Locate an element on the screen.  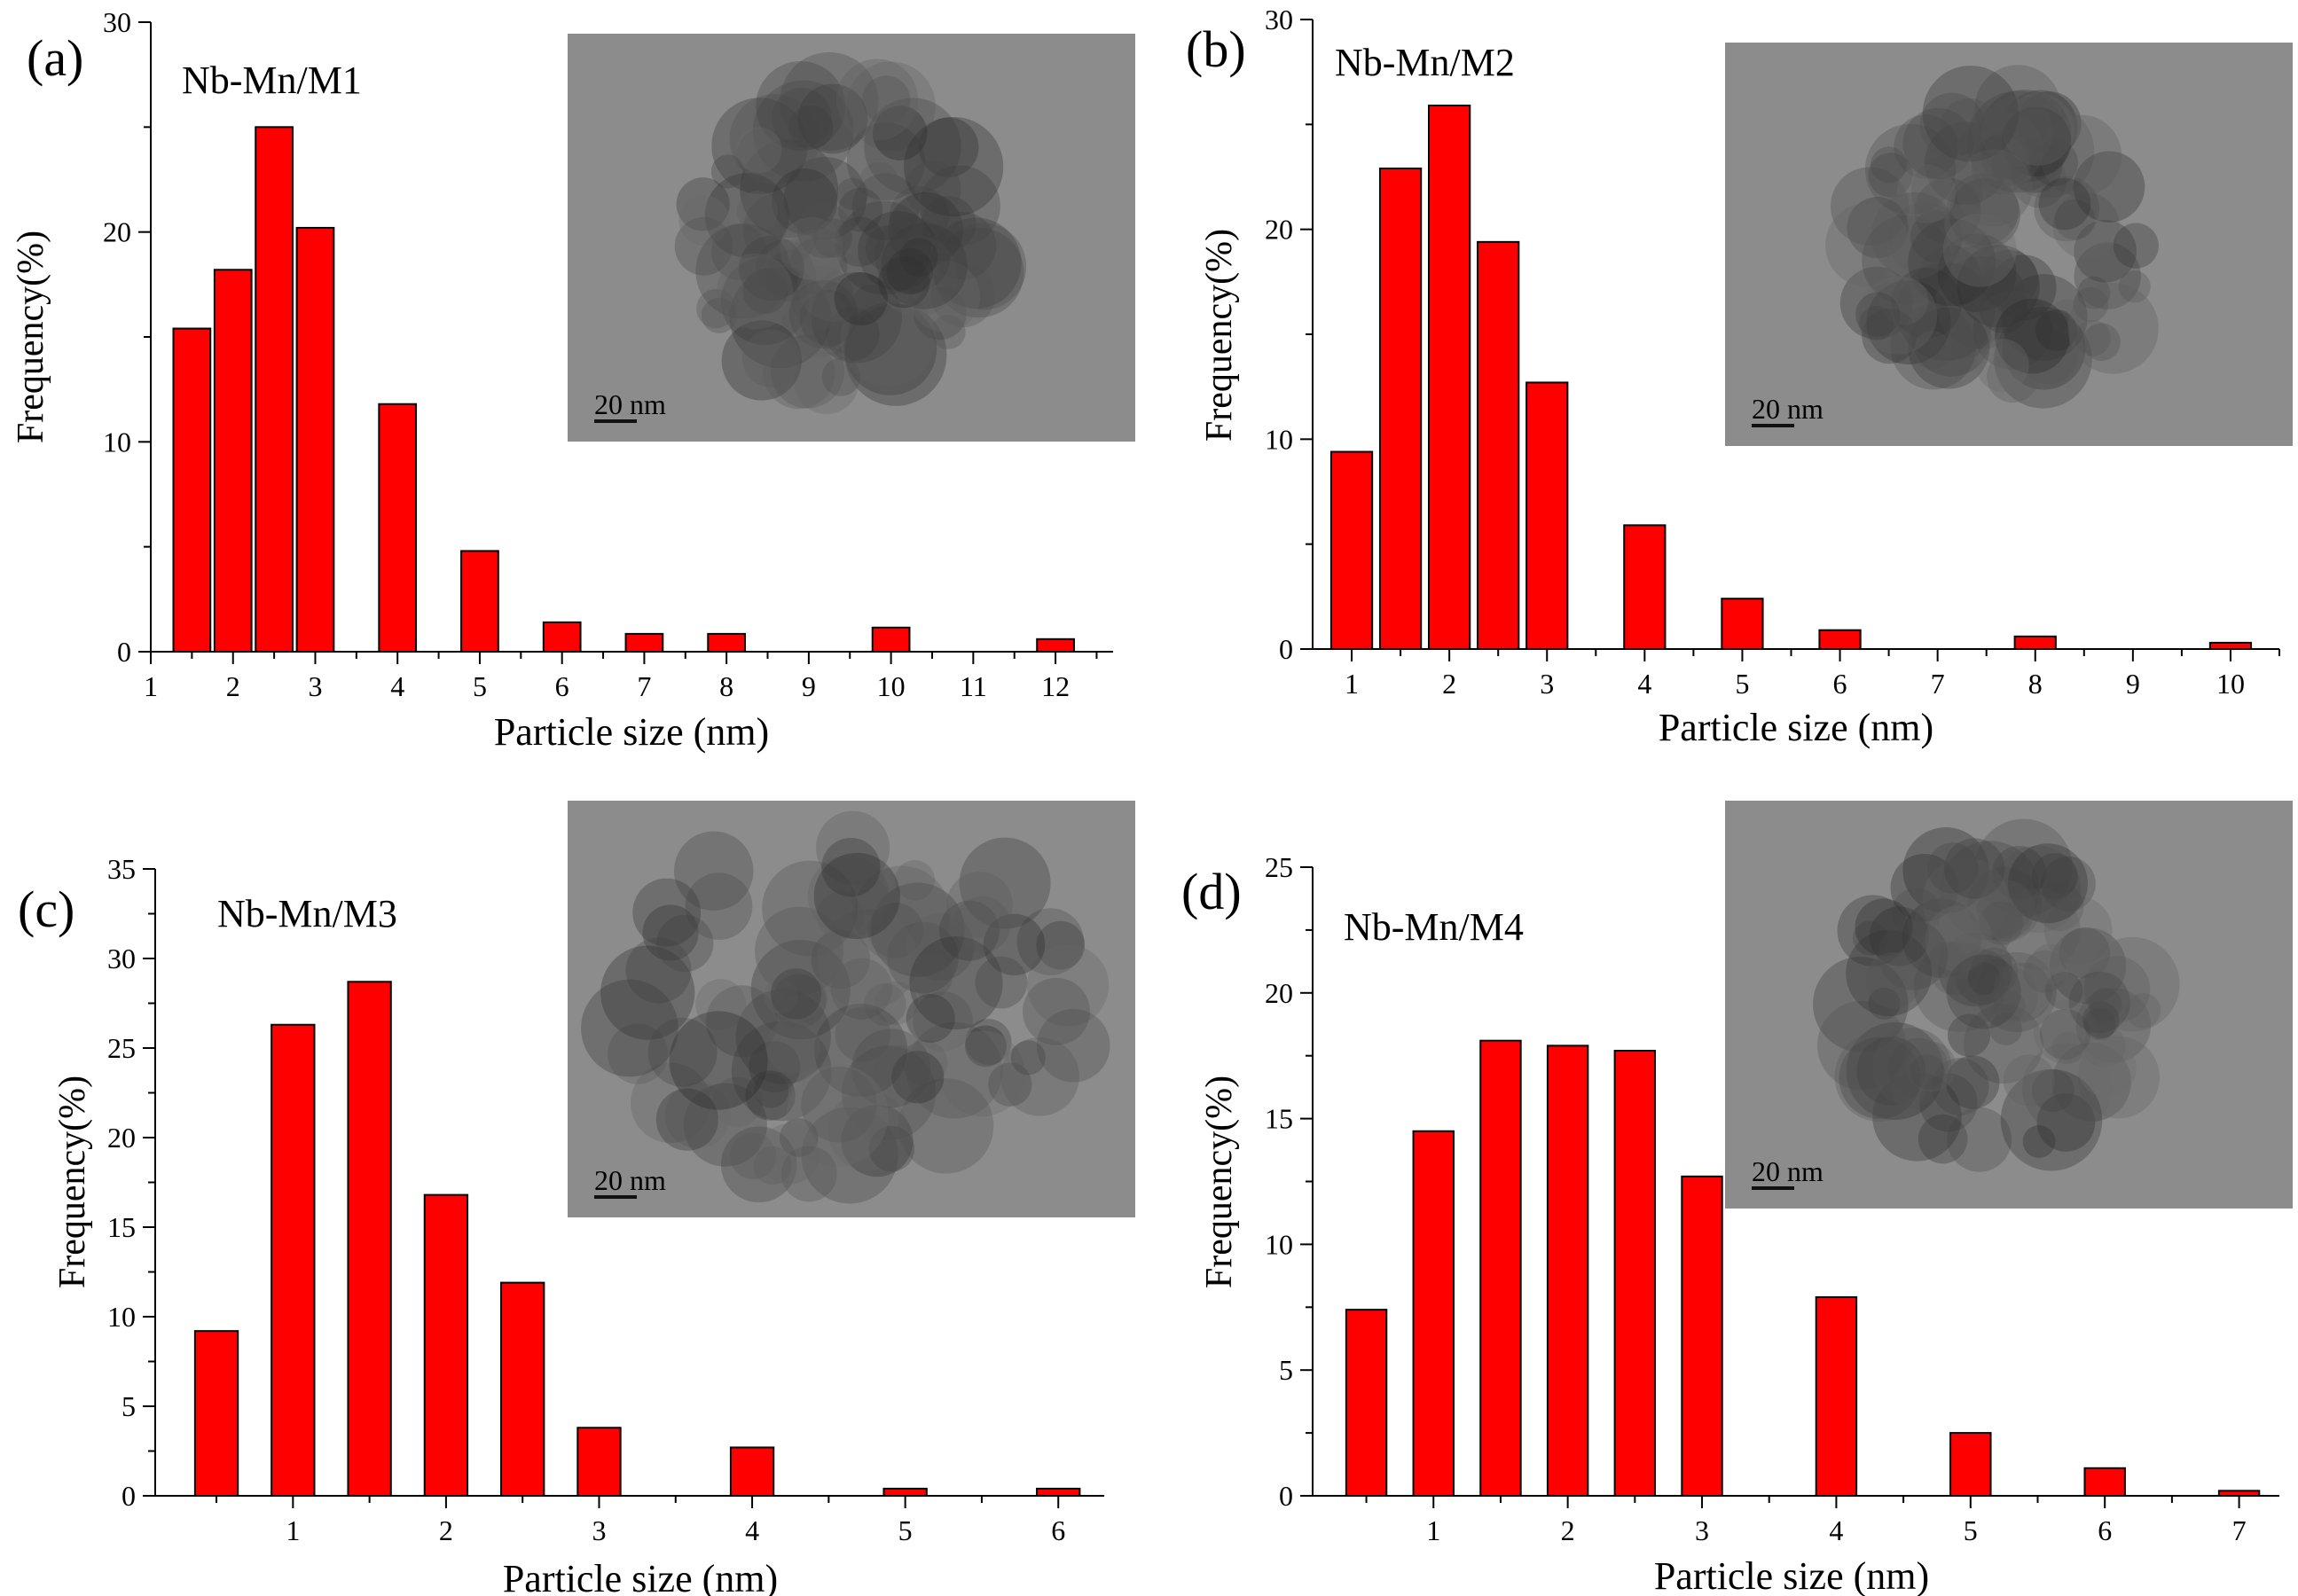
tem-background is located at coordinates (2009, 245).